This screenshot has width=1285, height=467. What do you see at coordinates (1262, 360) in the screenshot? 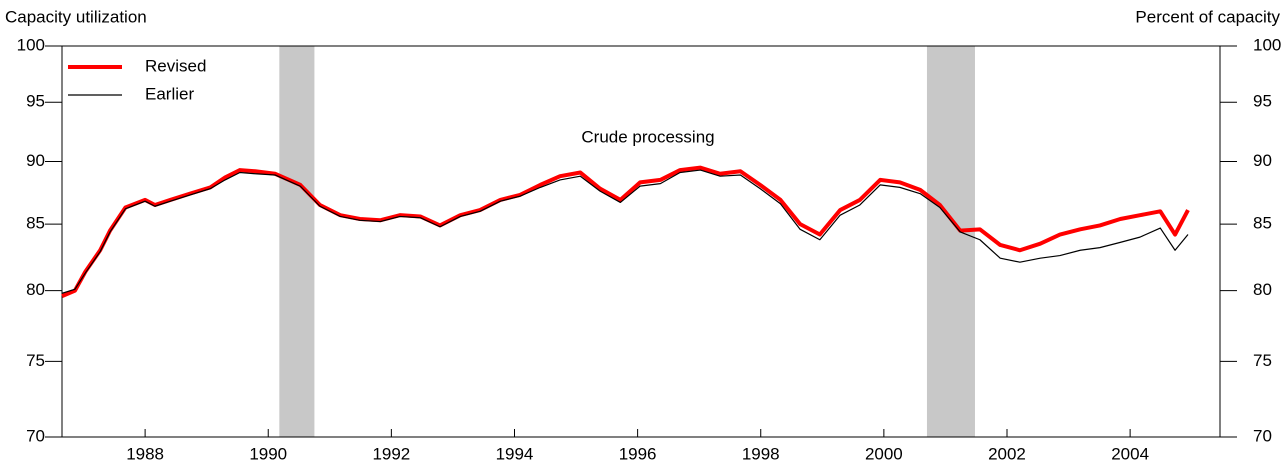
I see `y2-tick-label: 75` at bounding box center [1262, 360].